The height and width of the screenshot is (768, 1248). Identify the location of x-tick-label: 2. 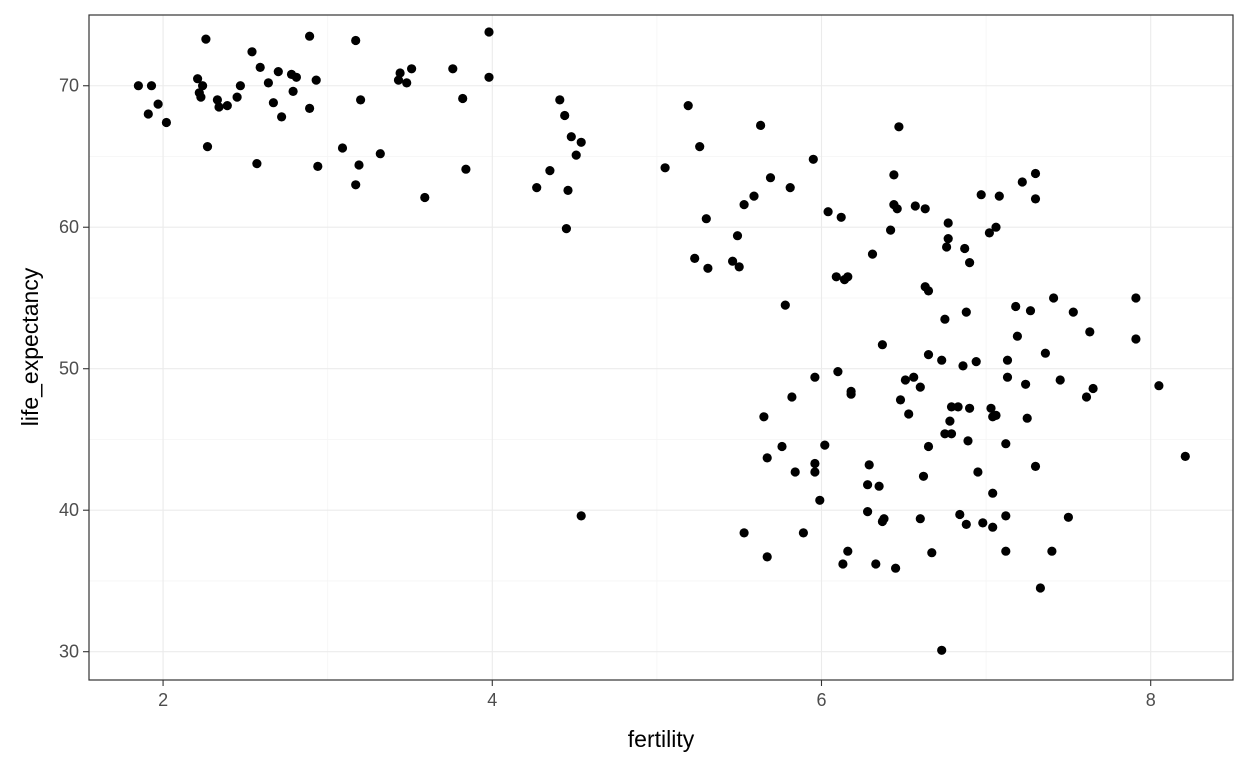
(163, 700).